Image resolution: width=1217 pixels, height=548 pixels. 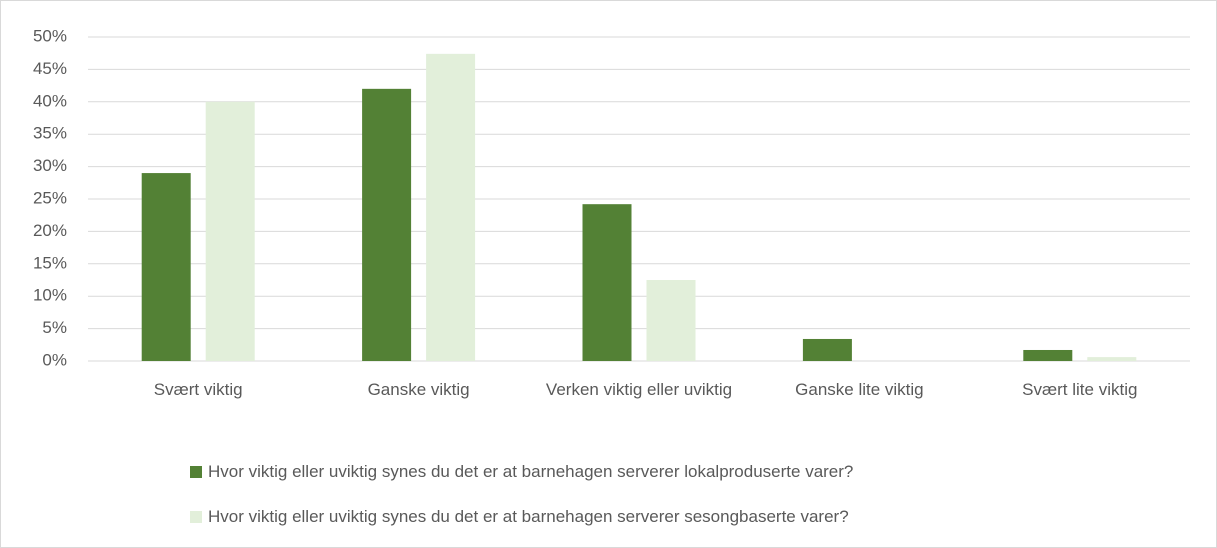 I want to click on y-tick-label: 25%, so click(x=50, y=197).